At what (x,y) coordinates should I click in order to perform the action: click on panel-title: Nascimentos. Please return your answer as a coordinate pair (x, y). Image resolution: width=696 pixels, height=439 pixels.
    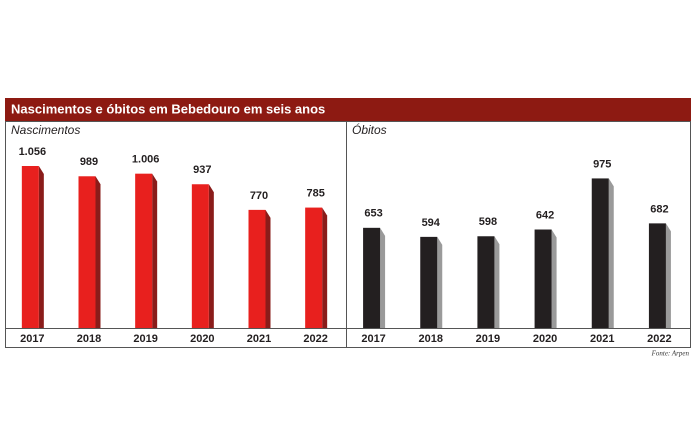
    Looking at the image, I should click on (45, 130).